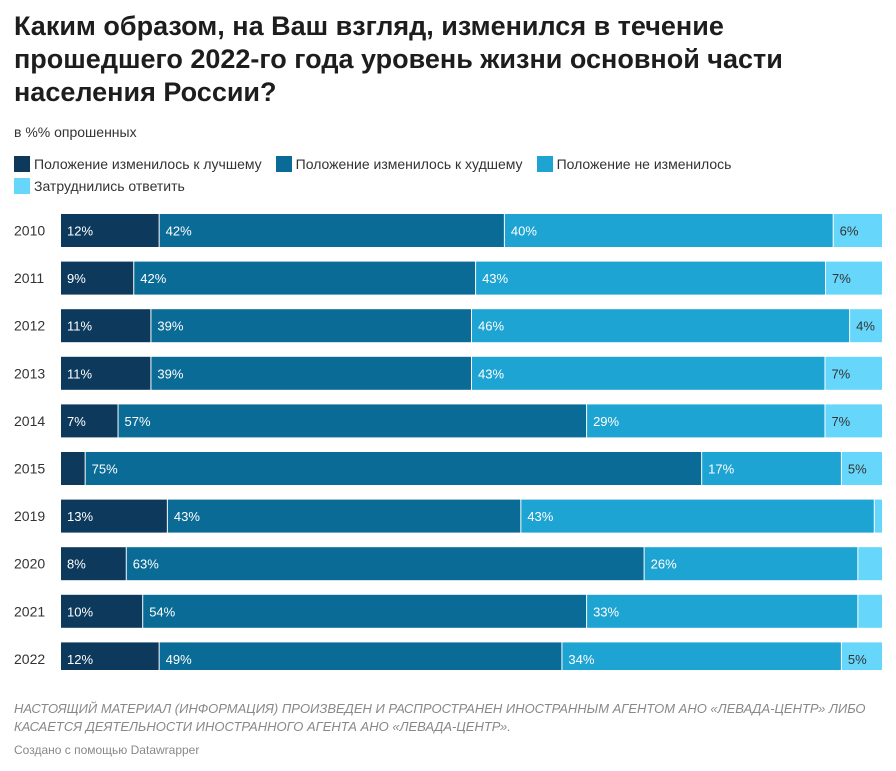  What do you see at coordinates (138, 421) in the screenshot?
I see `data-label: 57%` at bounding box center [138, 421].